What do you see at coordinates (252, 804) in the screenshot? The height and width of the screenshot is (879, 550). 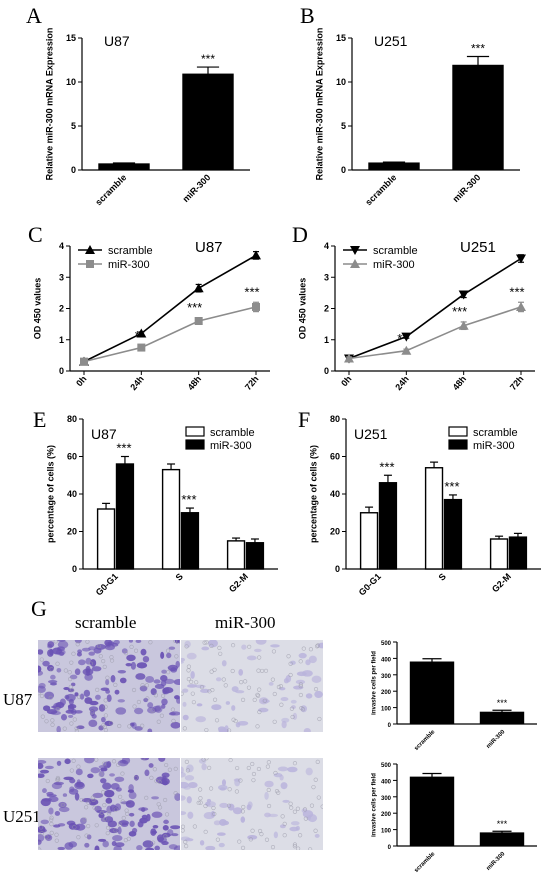 I see `micrograph-u251-mir300` at bounding box center [252, 804].